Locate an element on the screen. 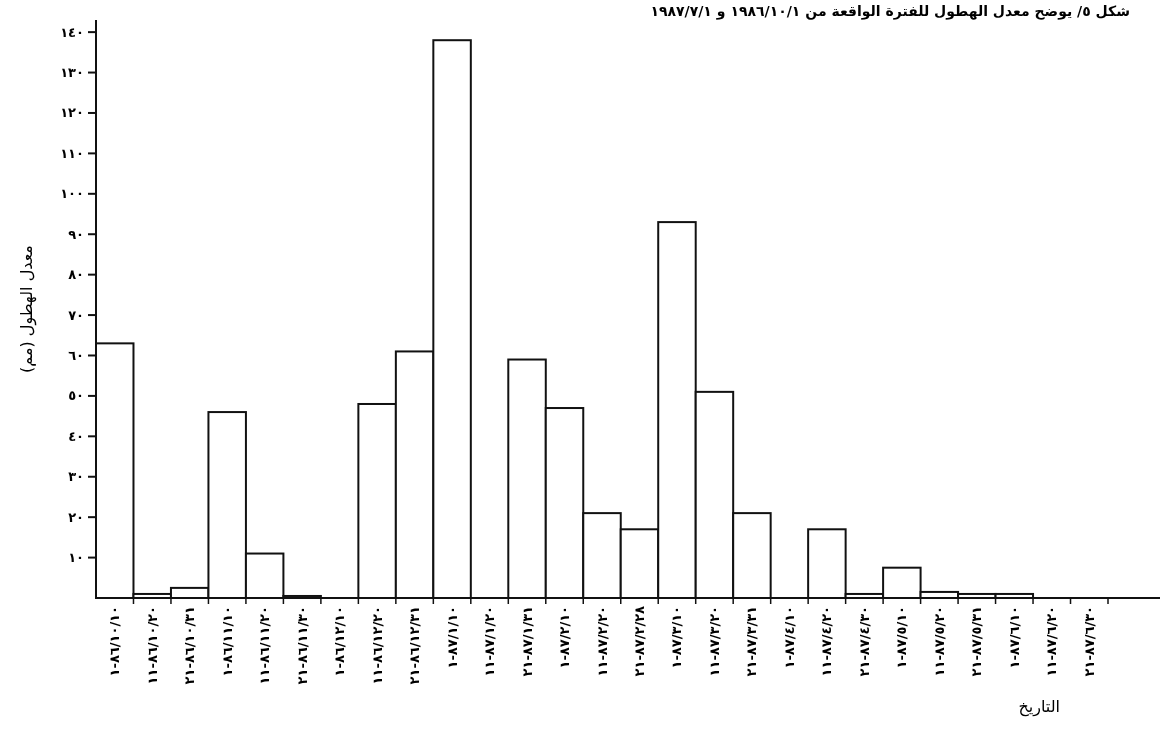 This screenshot has height=731, width=1166. x-tick-label: ٨٦/١٢/١٠-١ is located at coordinates (340, 641).